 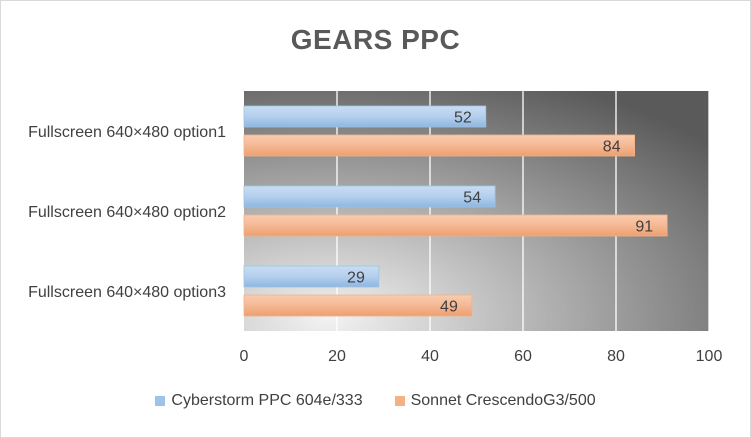 I want to click on x-tick-label: 20, so click(x=337, y=356).